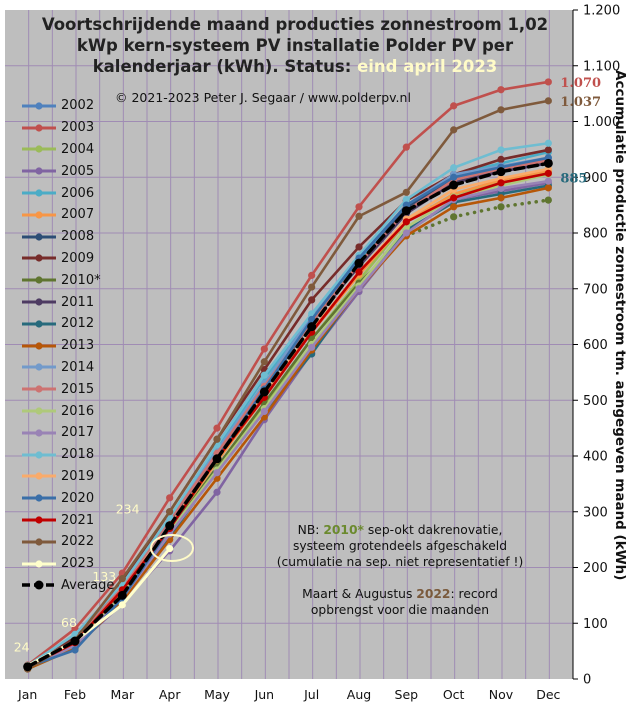 The width and height of the screenshot is (642, 711). What do you see at coordinates (595, 178) in the screenshot?
I see `y-tick-label: 900` at bounding box center [595, 178].